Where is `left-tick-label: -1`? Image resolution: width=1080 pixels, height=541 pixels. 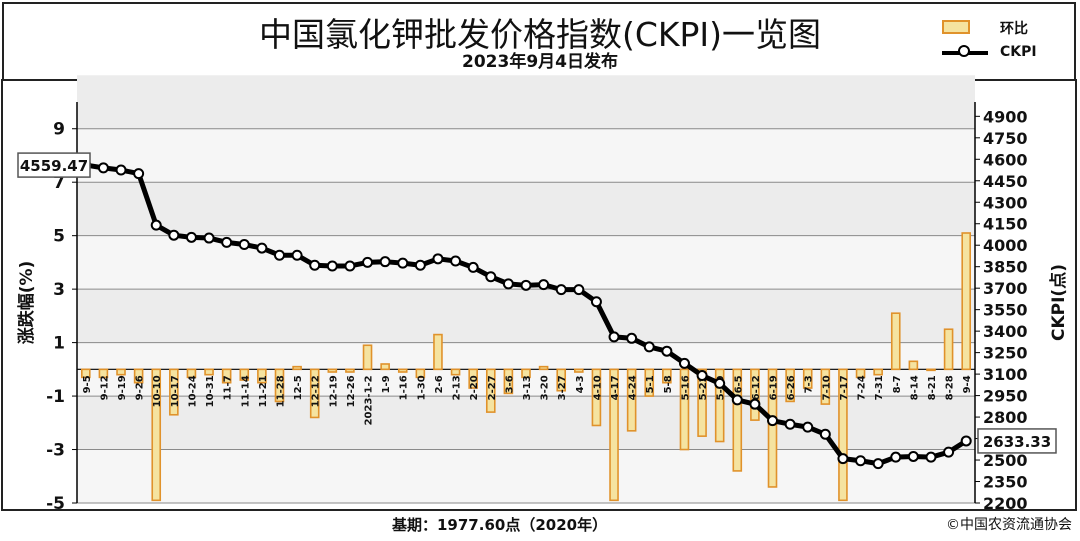 left-tick-label: -1 is located at coordinates (55, 397).